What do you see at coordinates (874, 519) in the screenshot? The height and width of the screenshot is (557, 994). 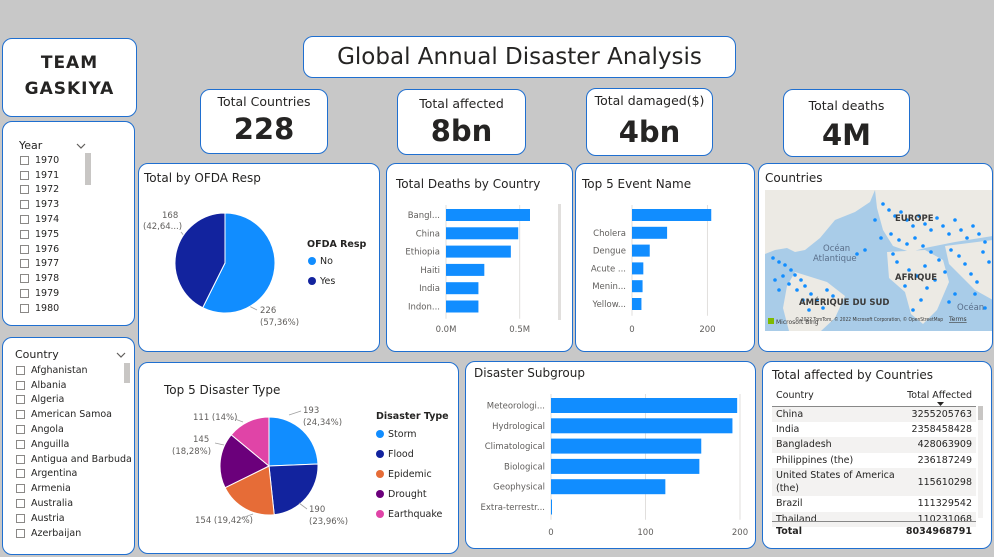 I see `table-row: Thailand 110231068` at bounding box center [874, 519].